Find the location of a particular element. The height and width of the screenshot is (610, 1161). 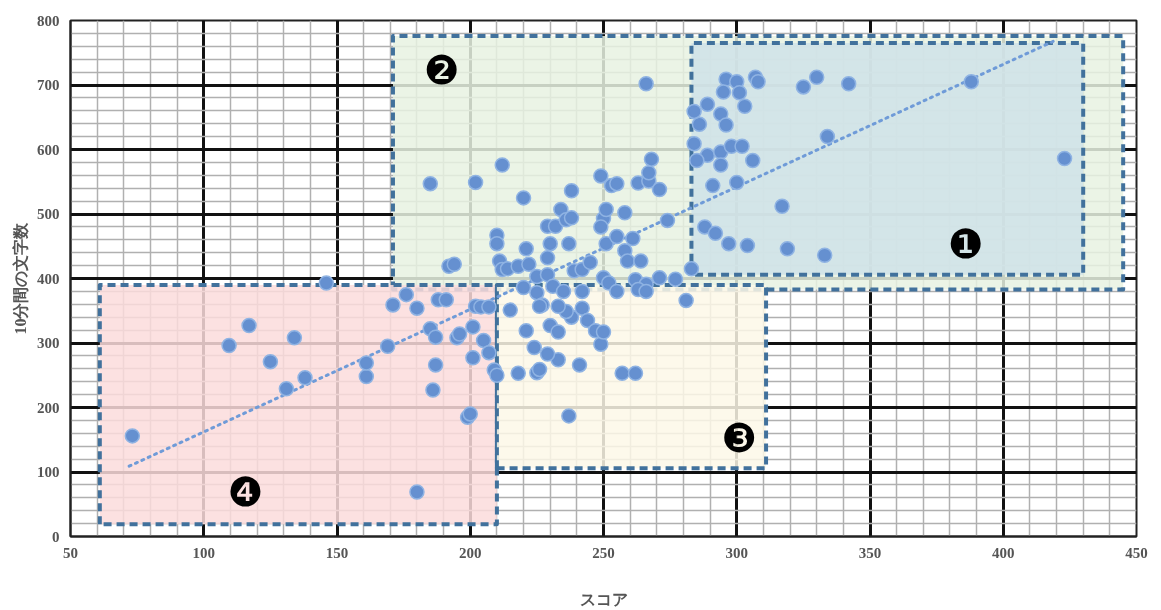

x-axis-title: スコア is located at coordinates (603, 599).